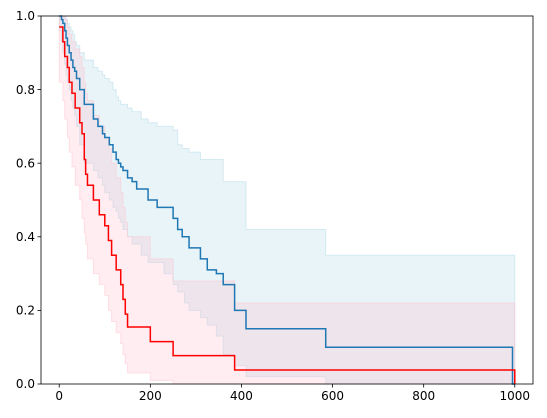 Image resolution: width=547 pixels, height=418 pixels. I want to click on x-tick-label: 400, so click(241, 396).